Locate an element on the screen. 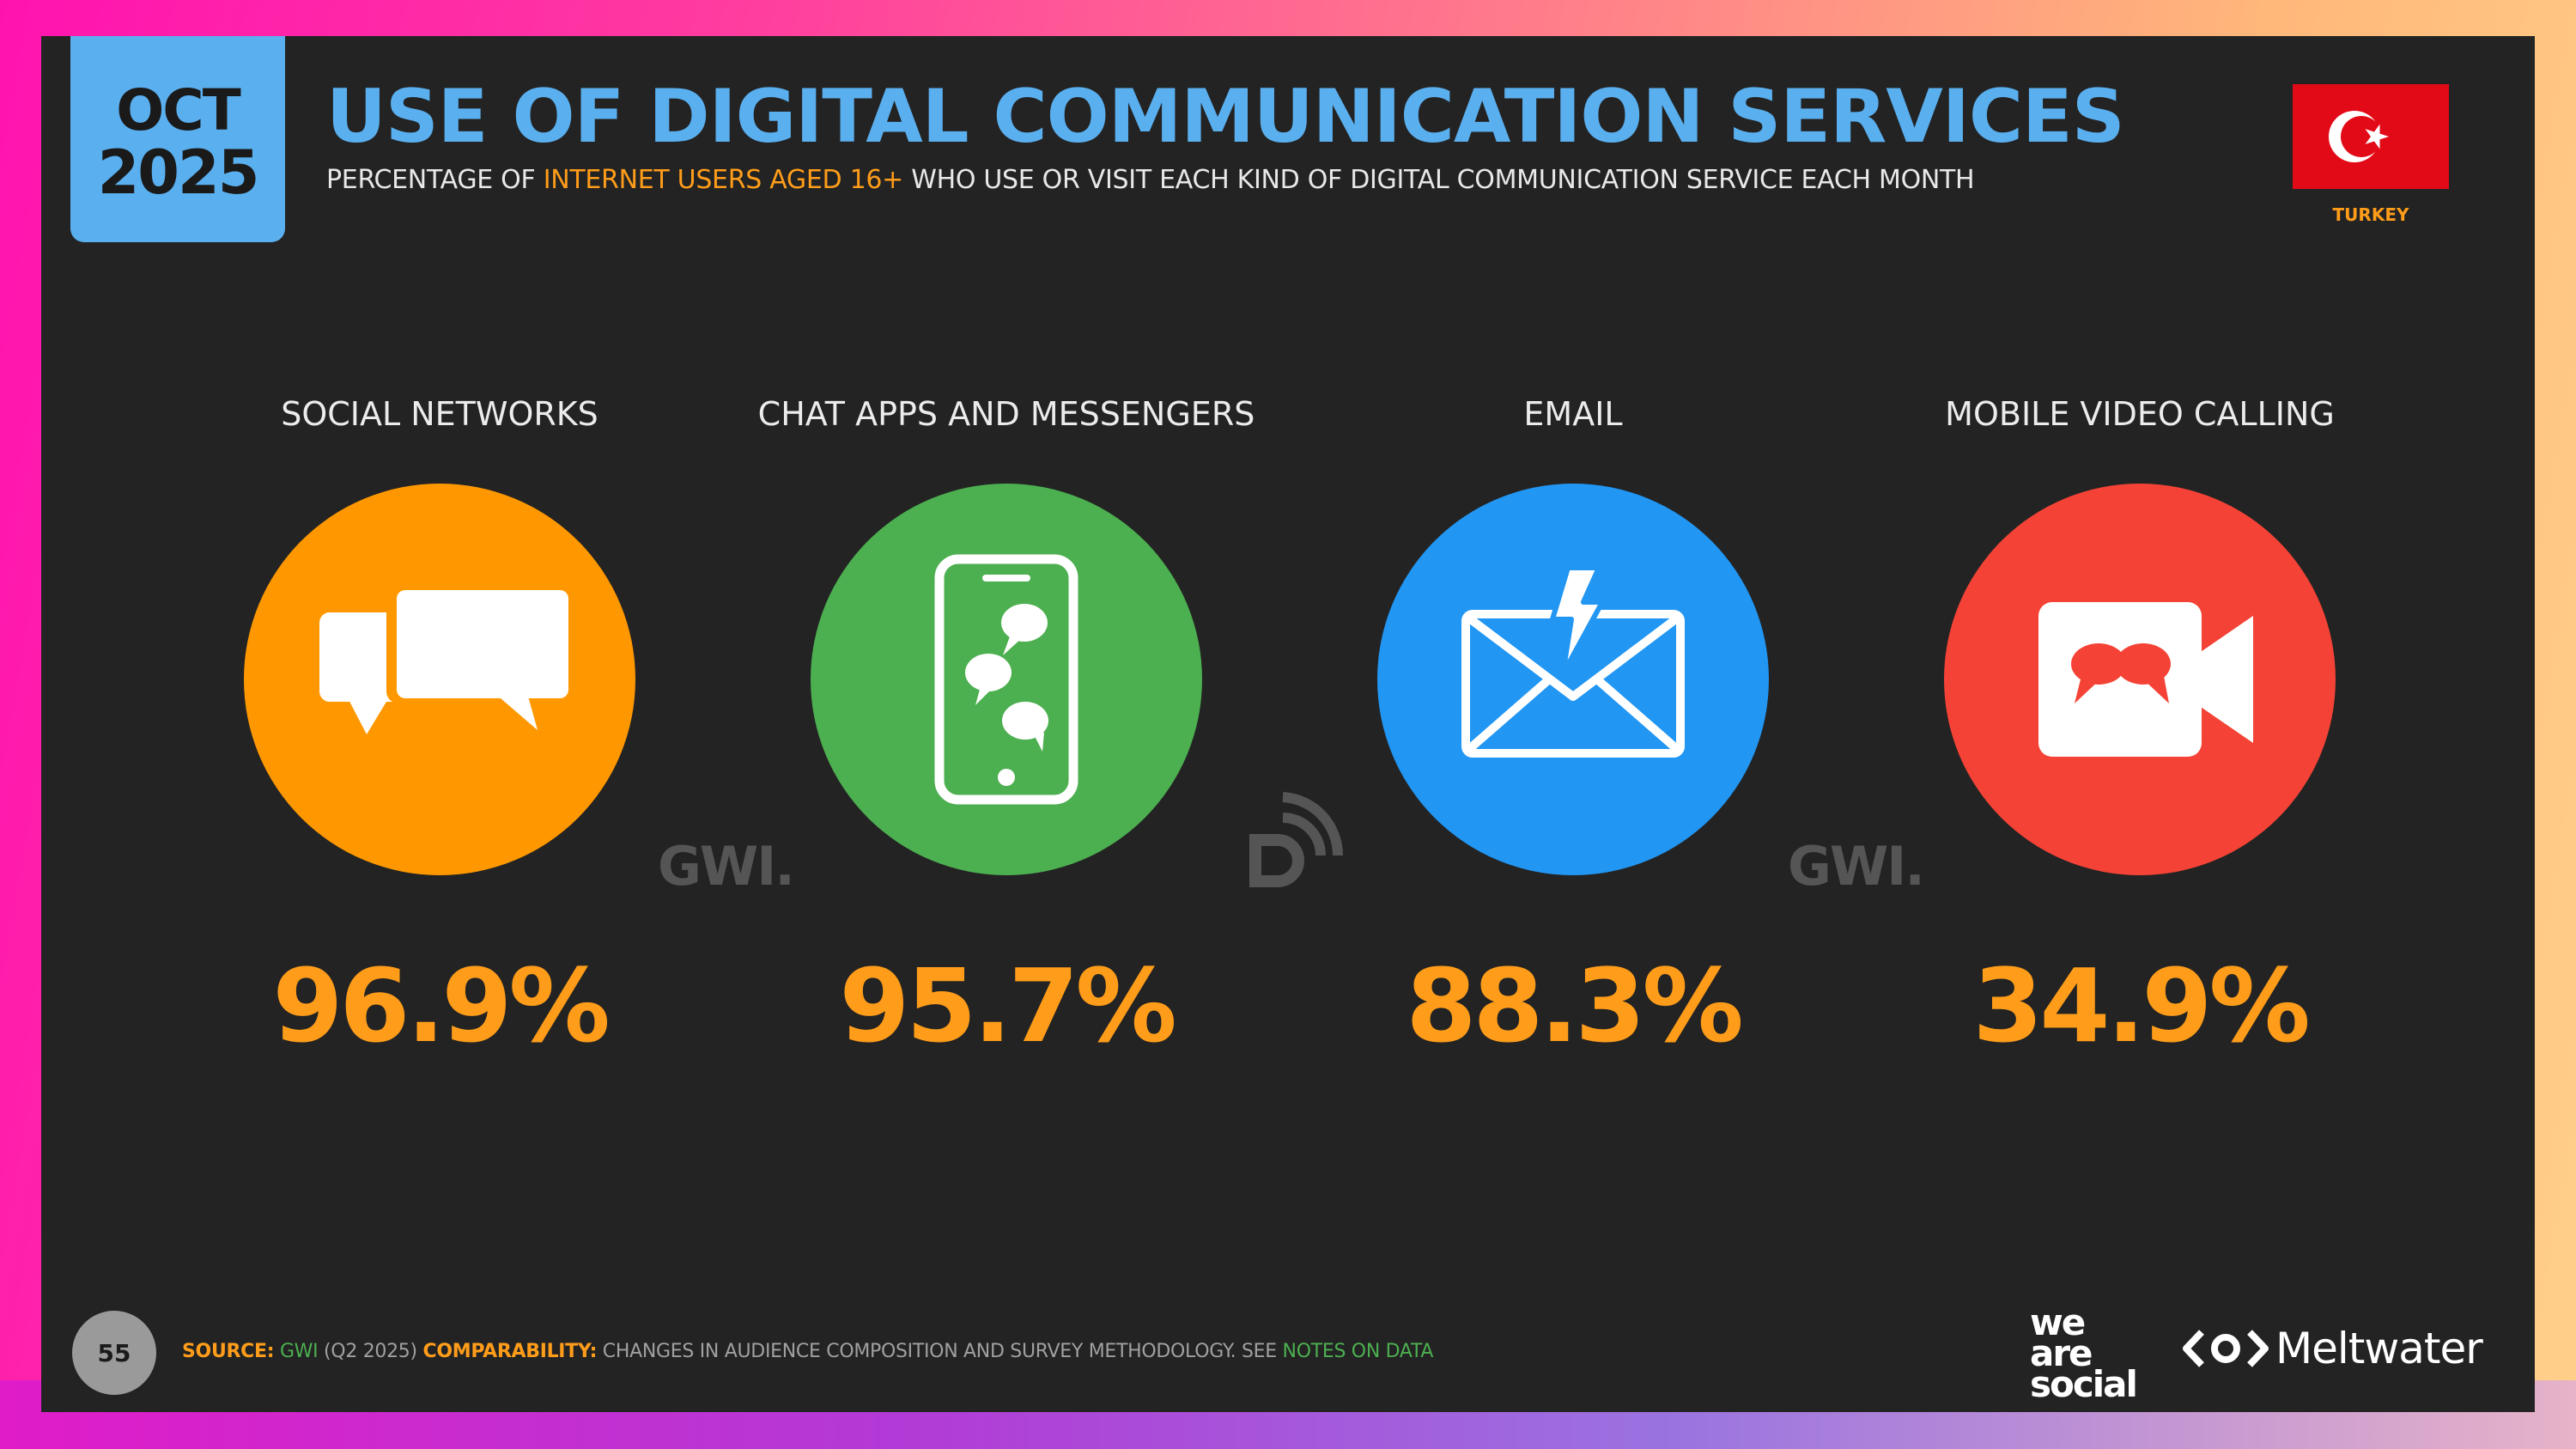 The height and width of the screenshot is (1449, 2576). was-line-2: are is located at coordinates (2061, 1353).